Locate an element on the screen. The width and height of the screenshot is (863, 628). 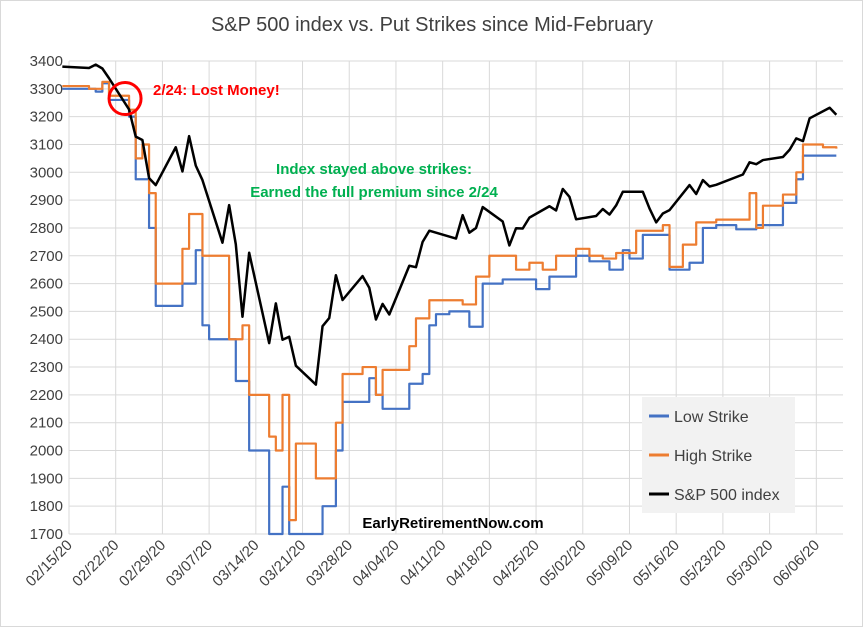
y-tick-label: 2400 is located at coordinates (46, 339).